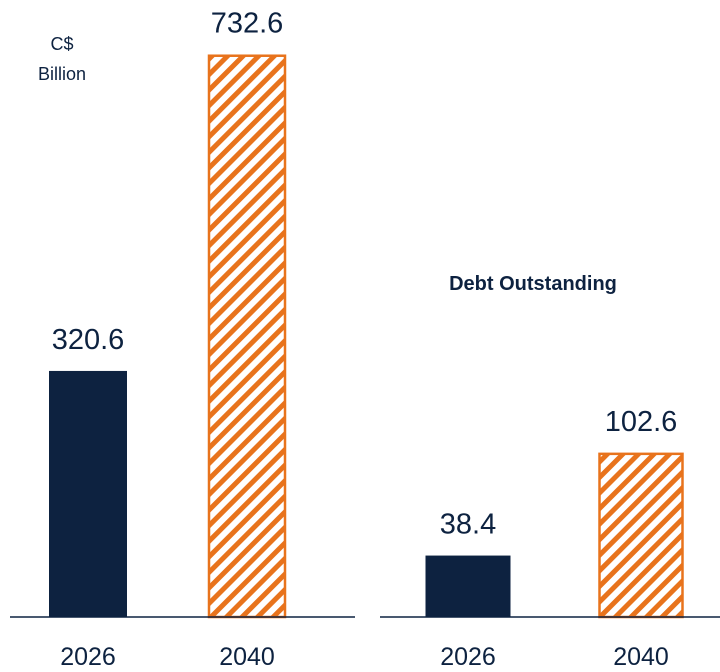  What do you see at coordinates (533, 284) in the screenshot?
I see `chart-title: Debt Outstanding` at bounding box center [533, 284].